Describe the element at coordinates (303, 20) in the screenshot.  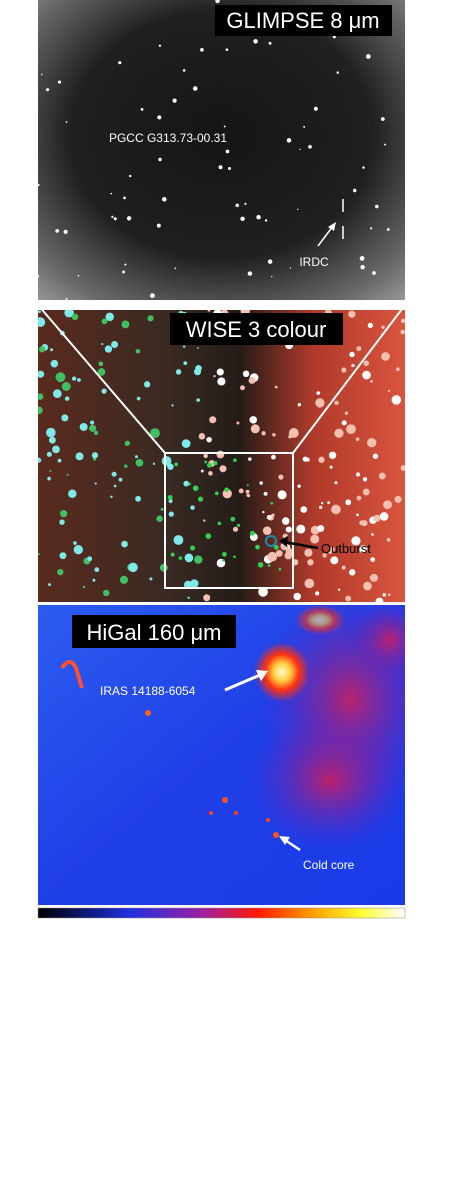
I see `title-box` at that location.